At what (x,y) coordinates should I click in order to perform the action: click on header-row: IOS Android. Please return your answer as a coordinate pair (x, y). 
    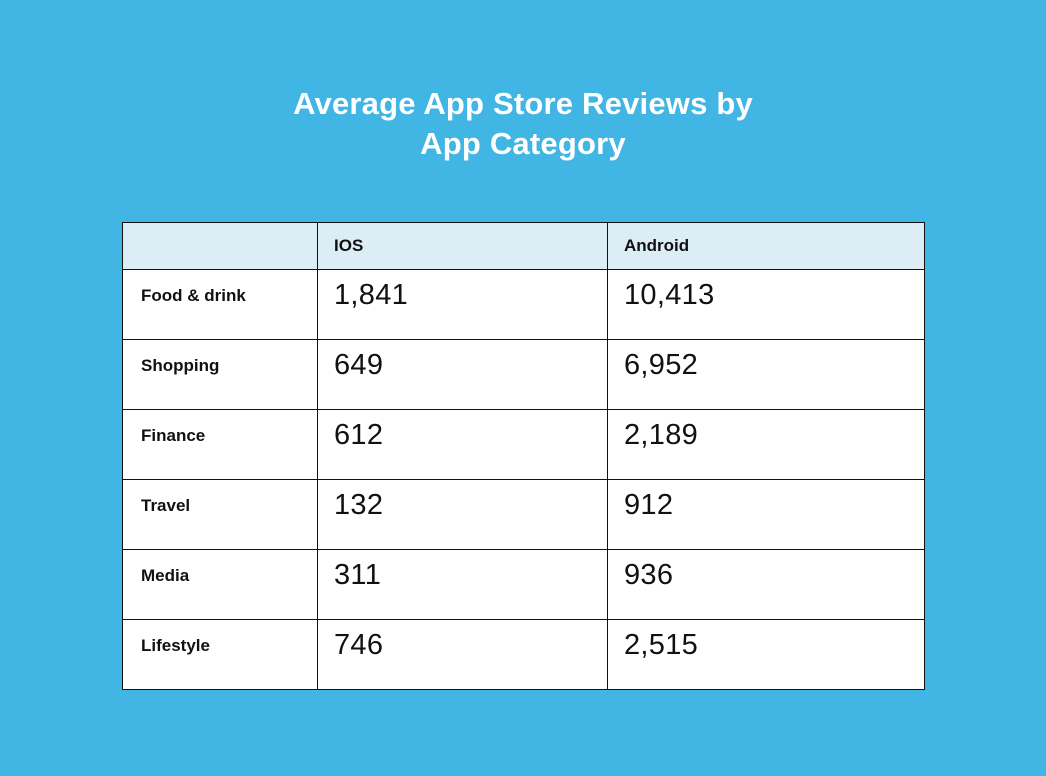
    Looking at the image, I should click on (523, 246).